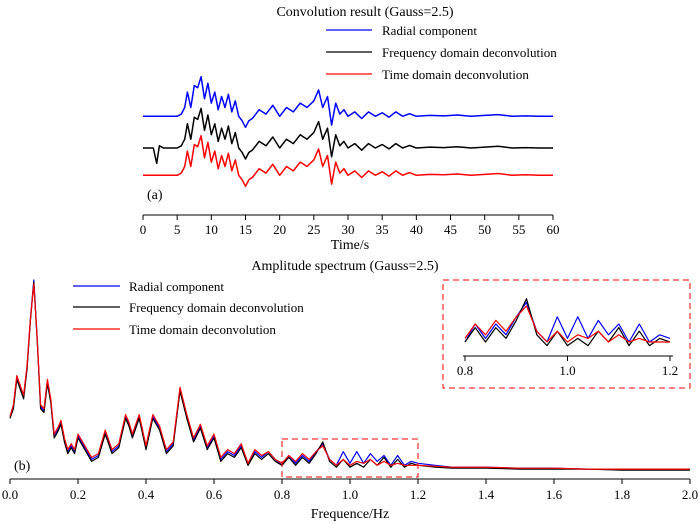 The width and height of the screenshot is (700, 524). Describe the element at coordinates (344, 266) in the screenshot. I see `panel-b-title: Amplitude spectrum (Gauss=2.5)` at that location.